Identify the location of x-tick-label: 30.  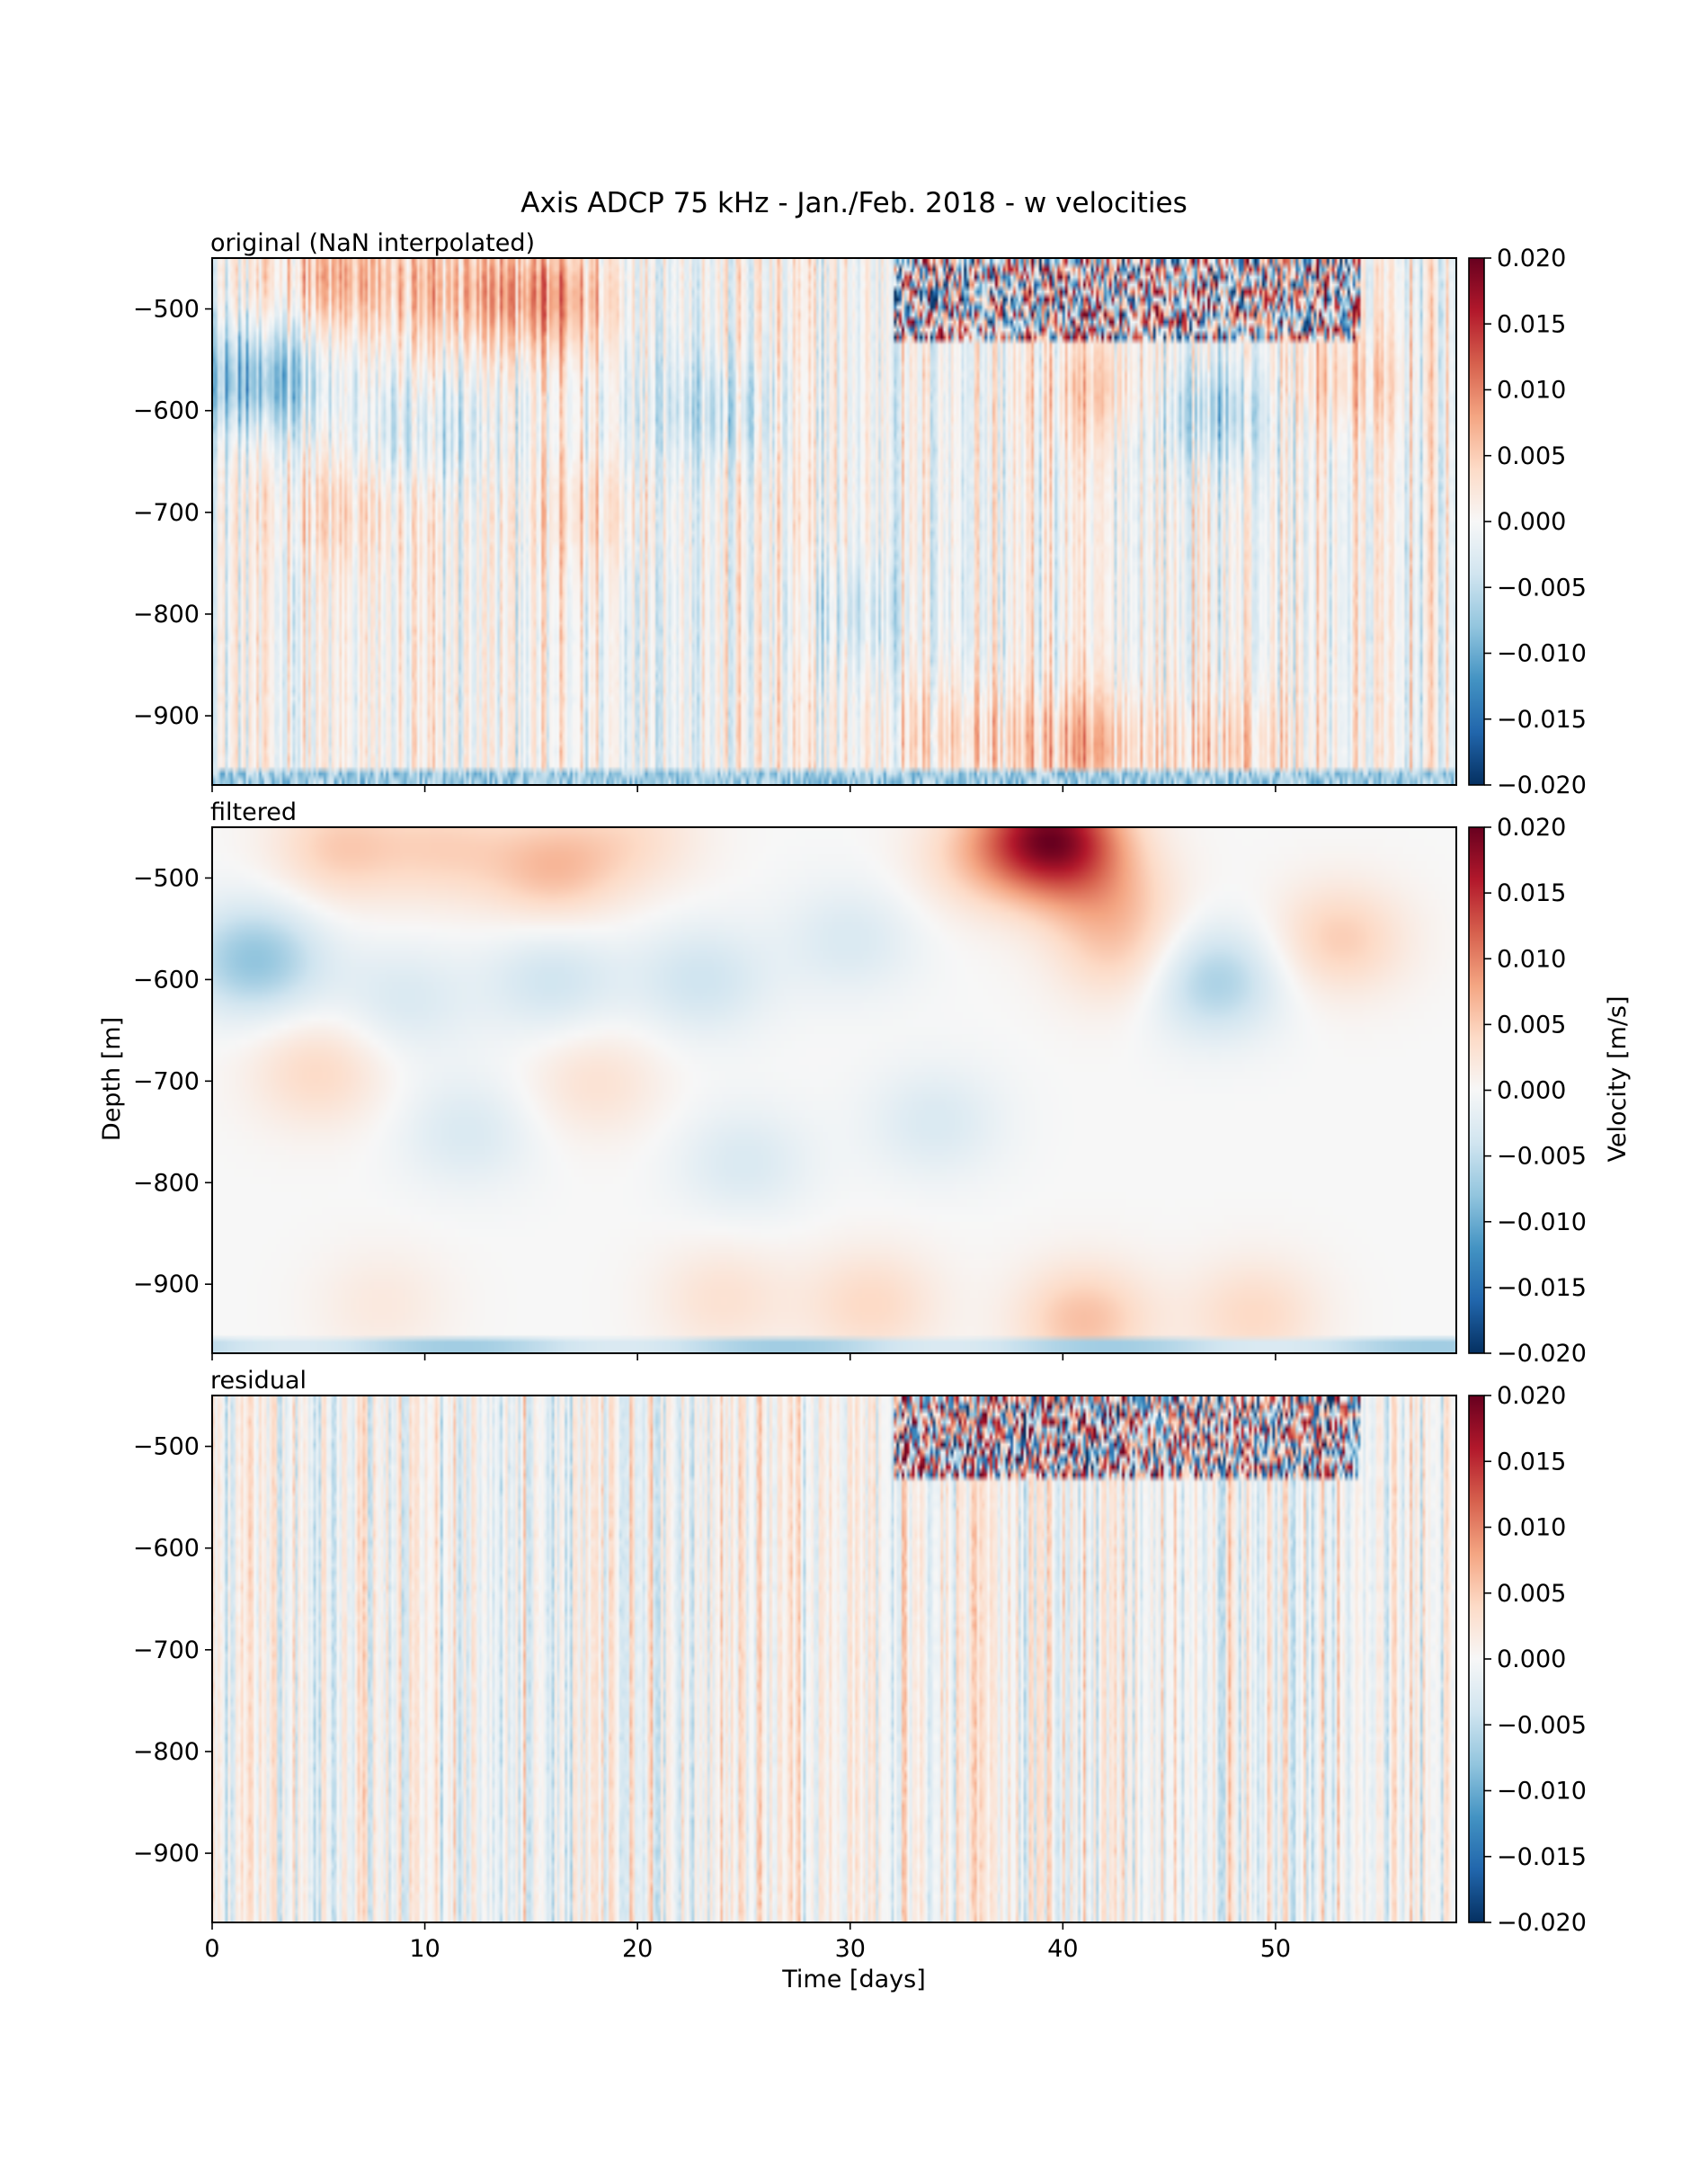
(850, 1949).